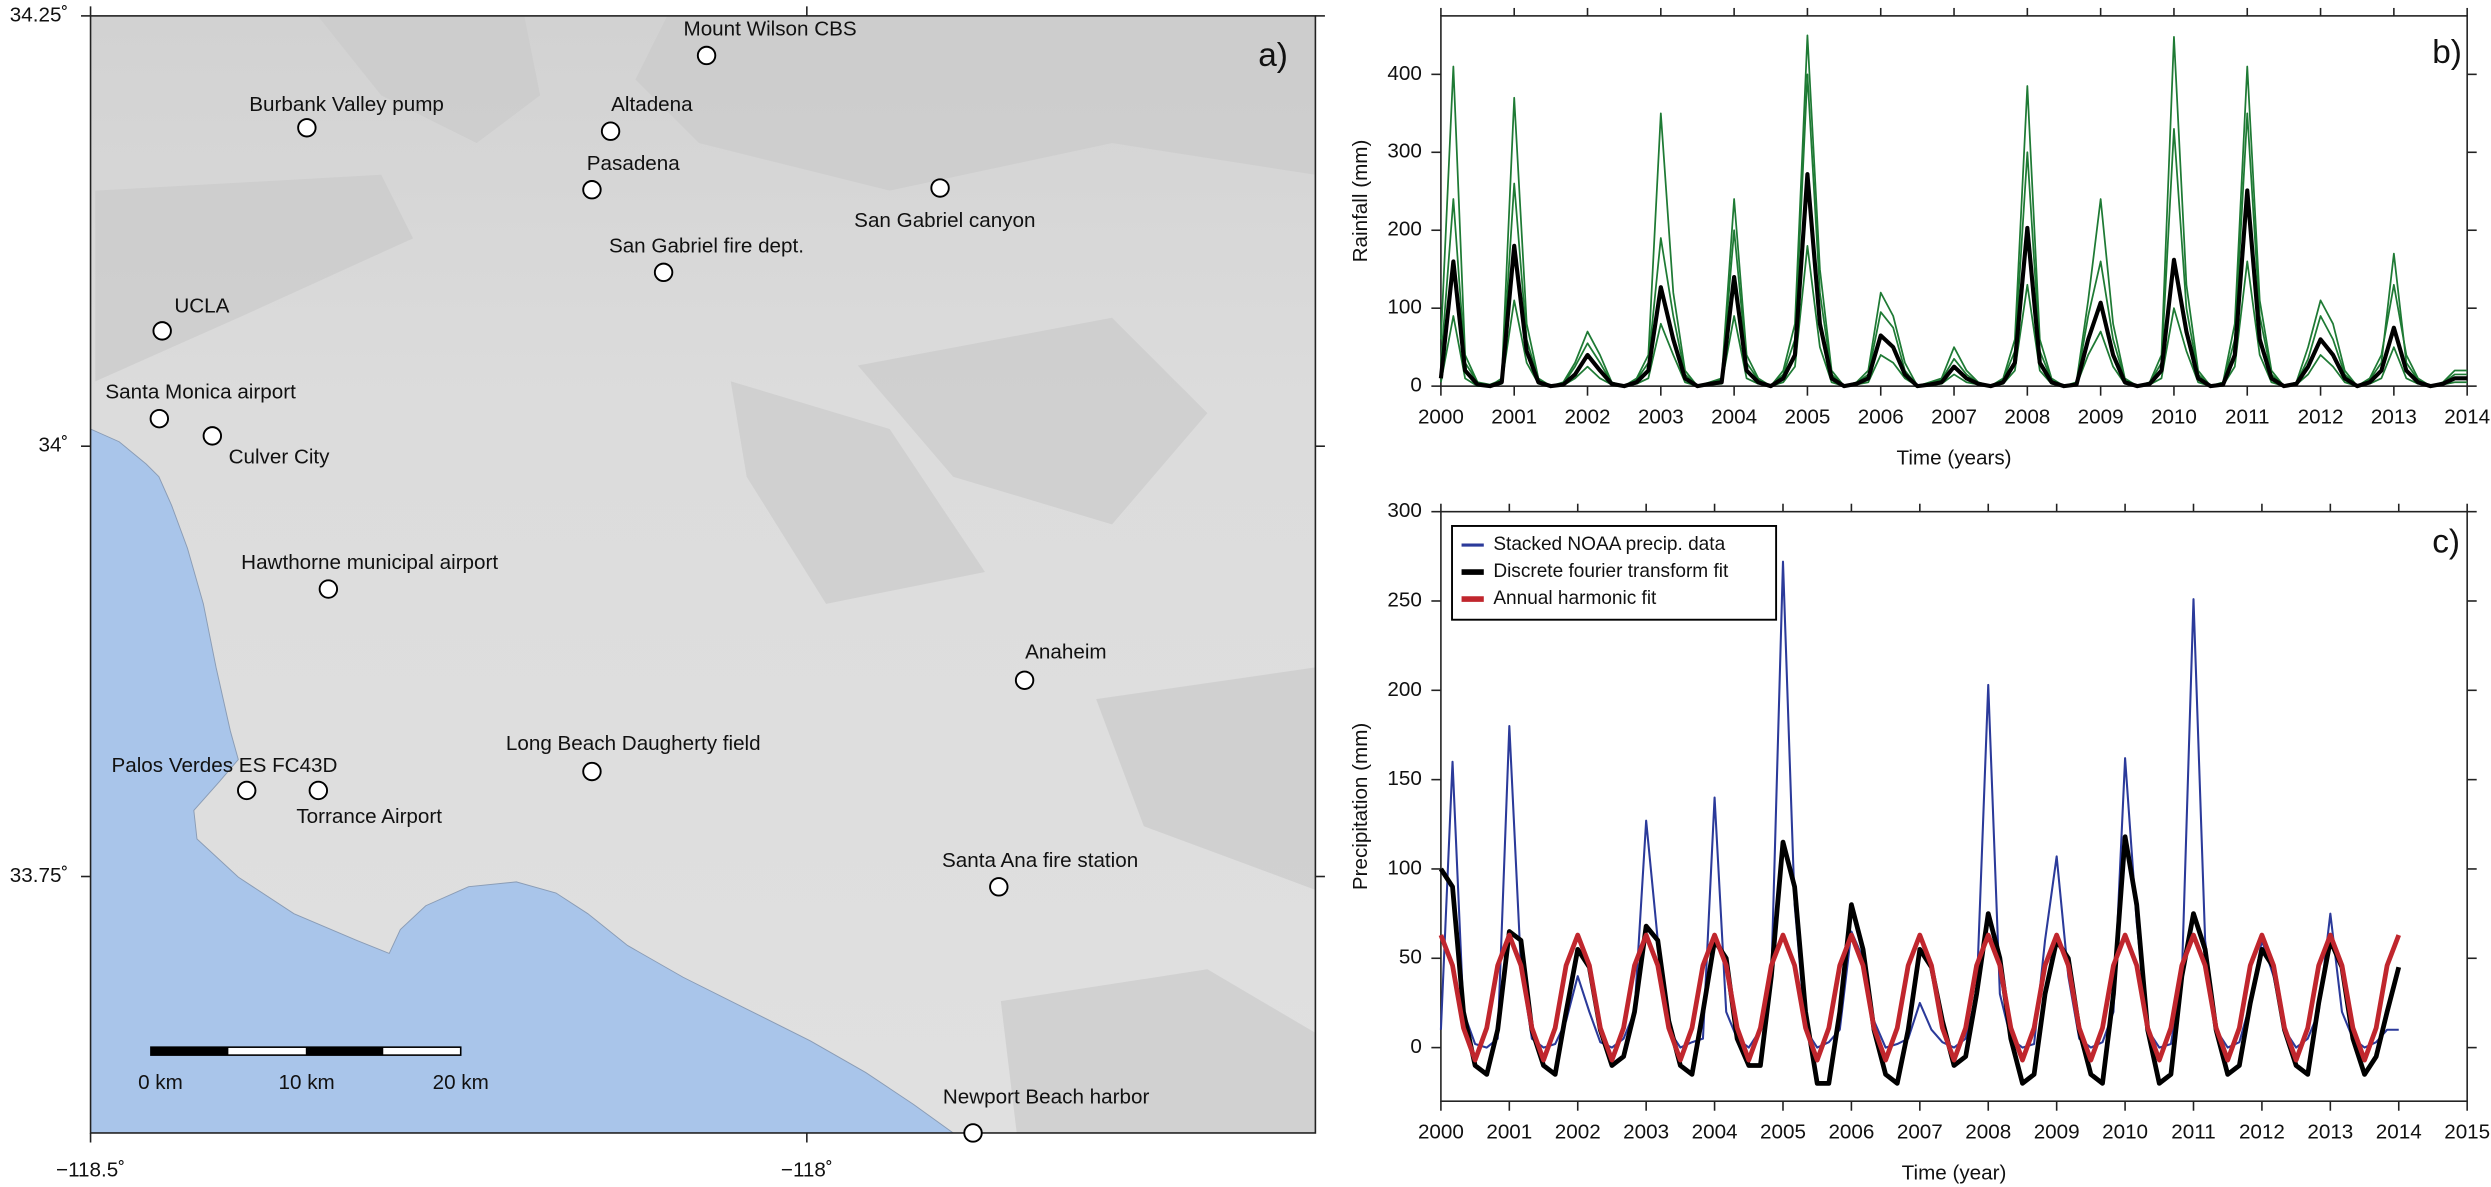 The image size is (2491, 1187). Describe the element at coordinates (2467, 1131) in the screenshot. I see `x-tick-label: 2015` at that location.